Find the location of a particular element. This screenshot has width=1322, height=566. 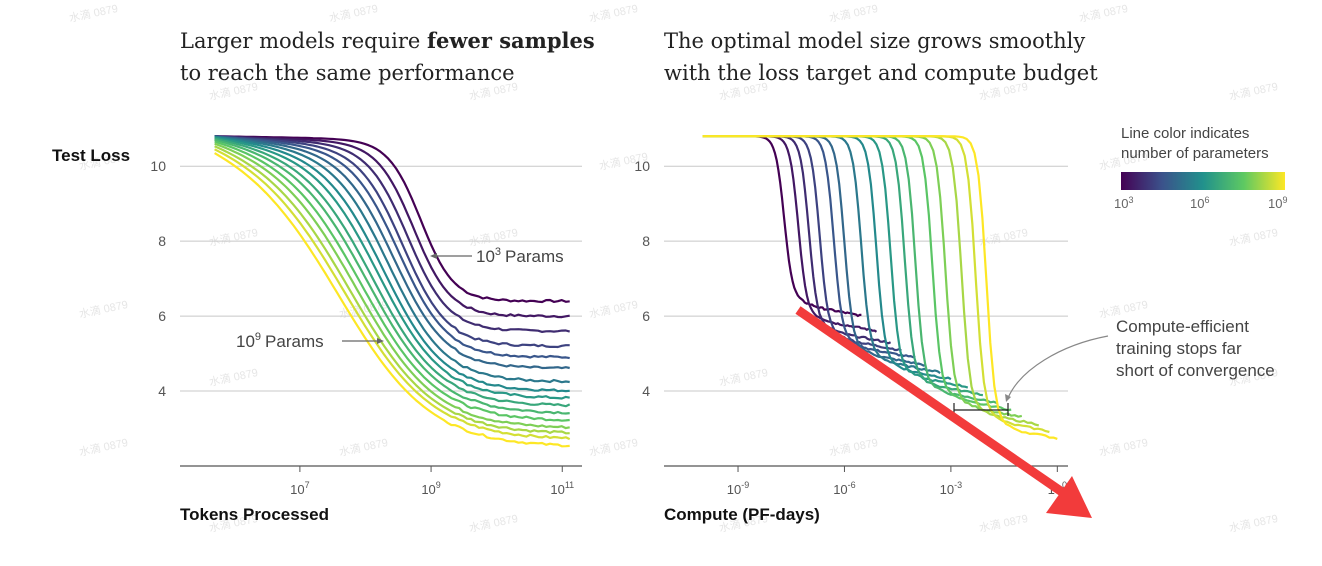

colorbar-title-line1: Line color indicates is located at coordinates (1185, 133).